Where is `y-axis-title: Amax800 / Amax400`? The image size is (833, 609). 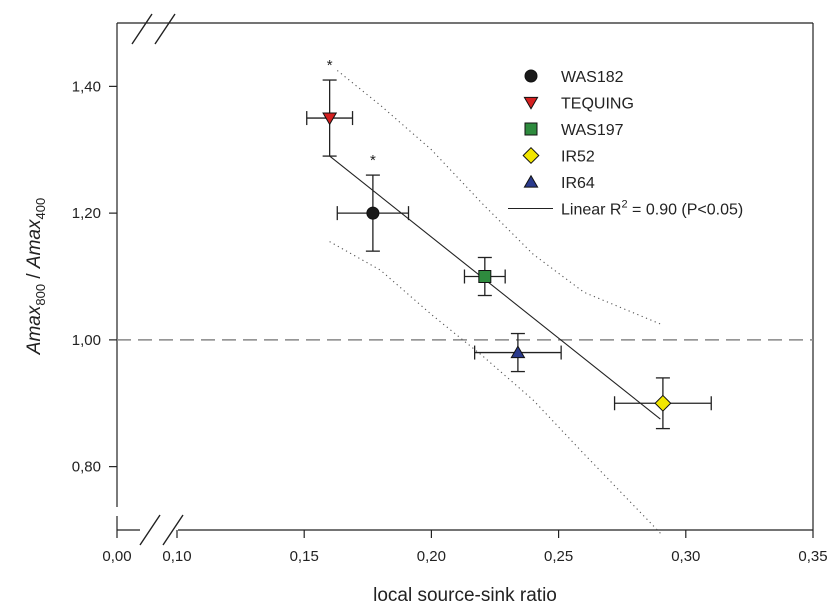
y-axis-title: Amax800 / Amax400 is located at coordinates (36, 276).